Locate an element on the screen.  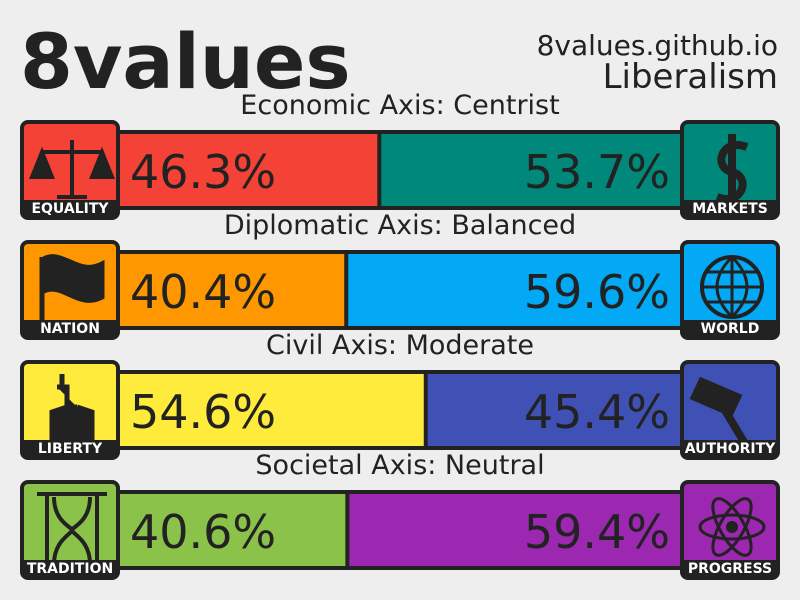
axis-title: Diplomatic Axis: Balanced is located at coordinates (400, 225).